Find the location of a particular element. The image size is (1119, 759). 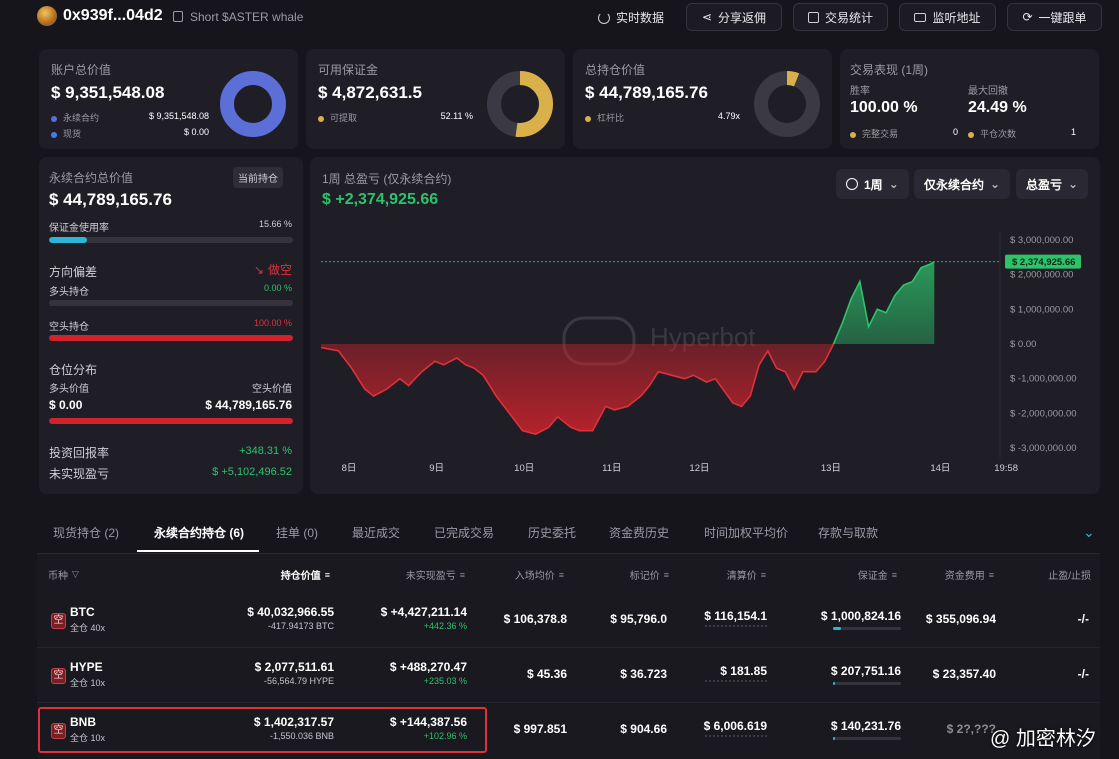

tab-spot-positions: 现货持仓 (2) is located at coordinates (86, 533).